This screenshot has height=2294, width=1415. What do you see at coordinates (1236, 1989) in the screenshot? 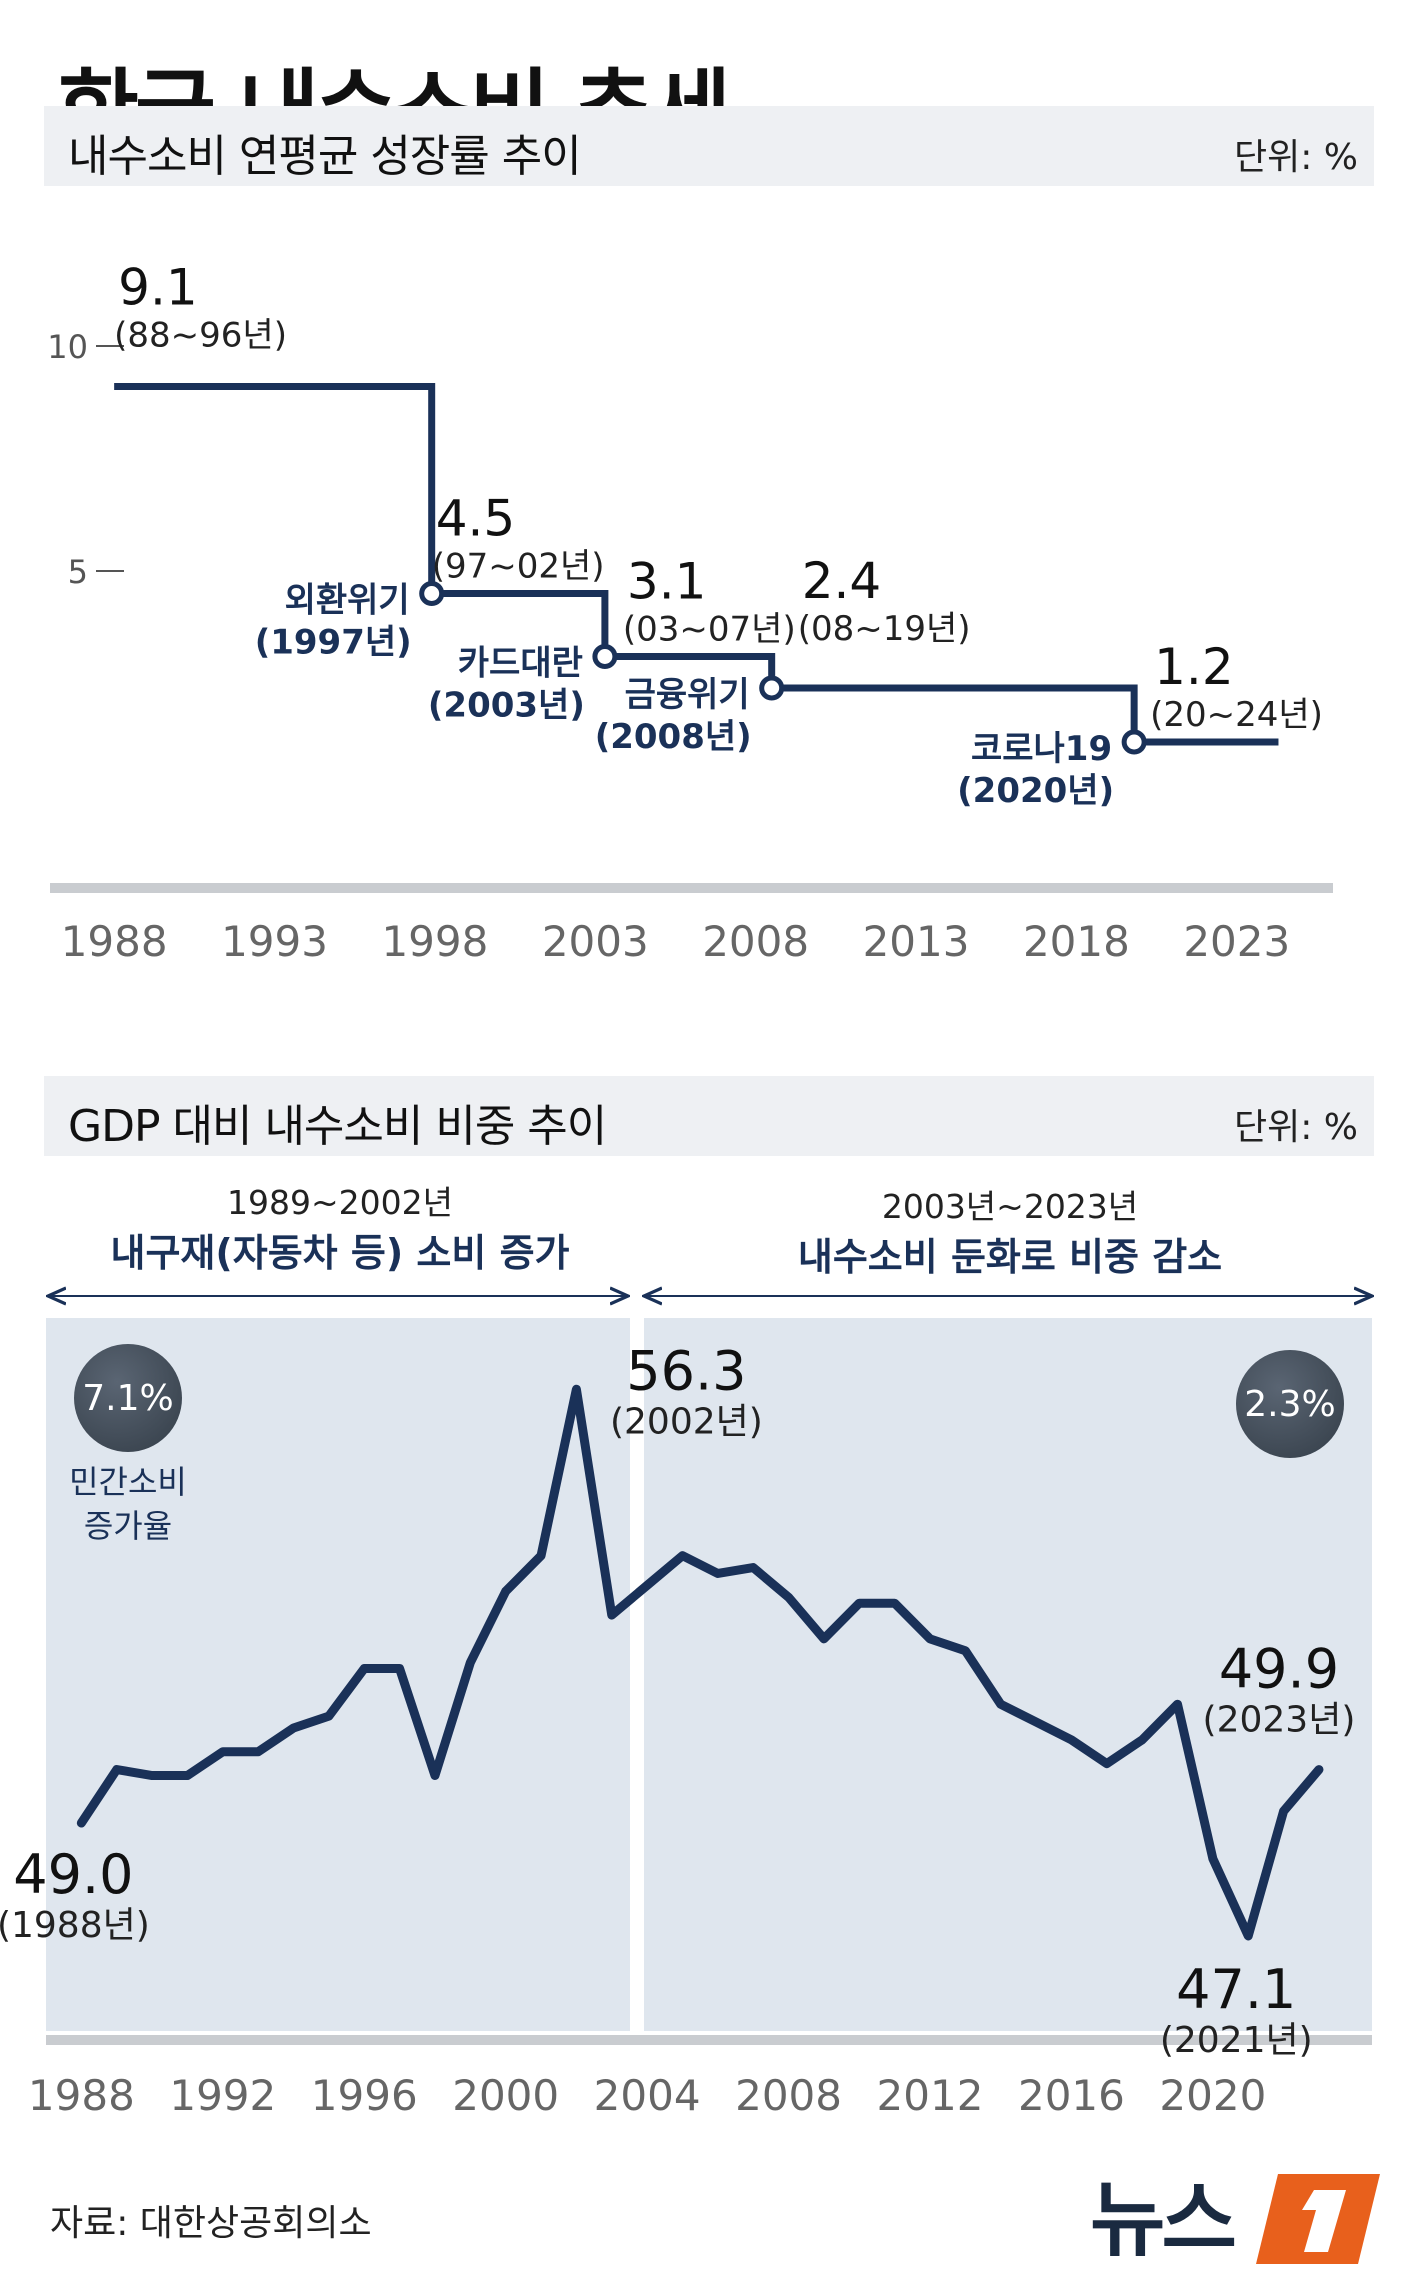
I see `annotation-value: 47.1` at bounding box center [1236, 1989].